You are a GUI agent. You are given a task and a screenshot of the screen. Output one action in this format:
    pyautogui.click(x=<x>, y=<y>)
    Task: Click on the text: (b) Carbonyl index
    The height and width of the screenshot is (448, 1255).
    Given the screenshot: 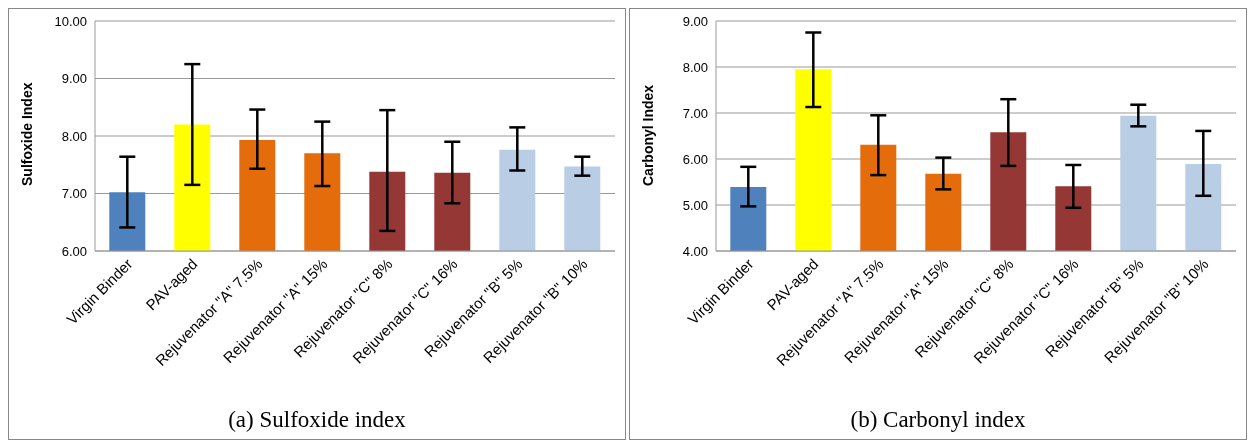 What is the action you would take?
    pyautogui.click(x=938, y=420)
    